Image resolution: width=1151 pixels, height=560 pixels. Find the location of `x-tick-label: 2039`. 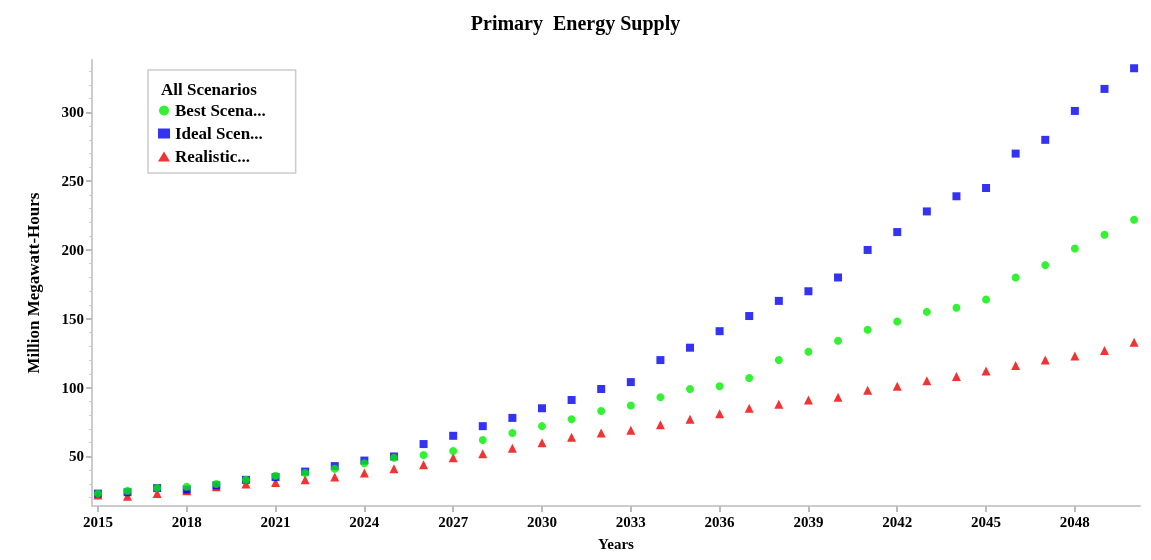

x-tick-label: 2039 is located at coordinates (808, 521).